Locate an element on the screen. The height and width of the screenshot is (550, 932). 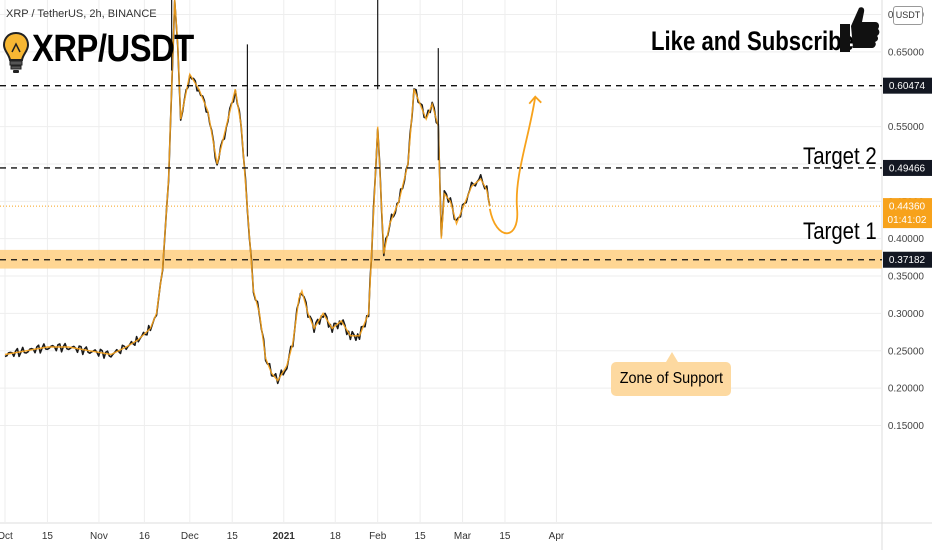
level-marker-value: 0.49466 is located at coordinates (907, 168).